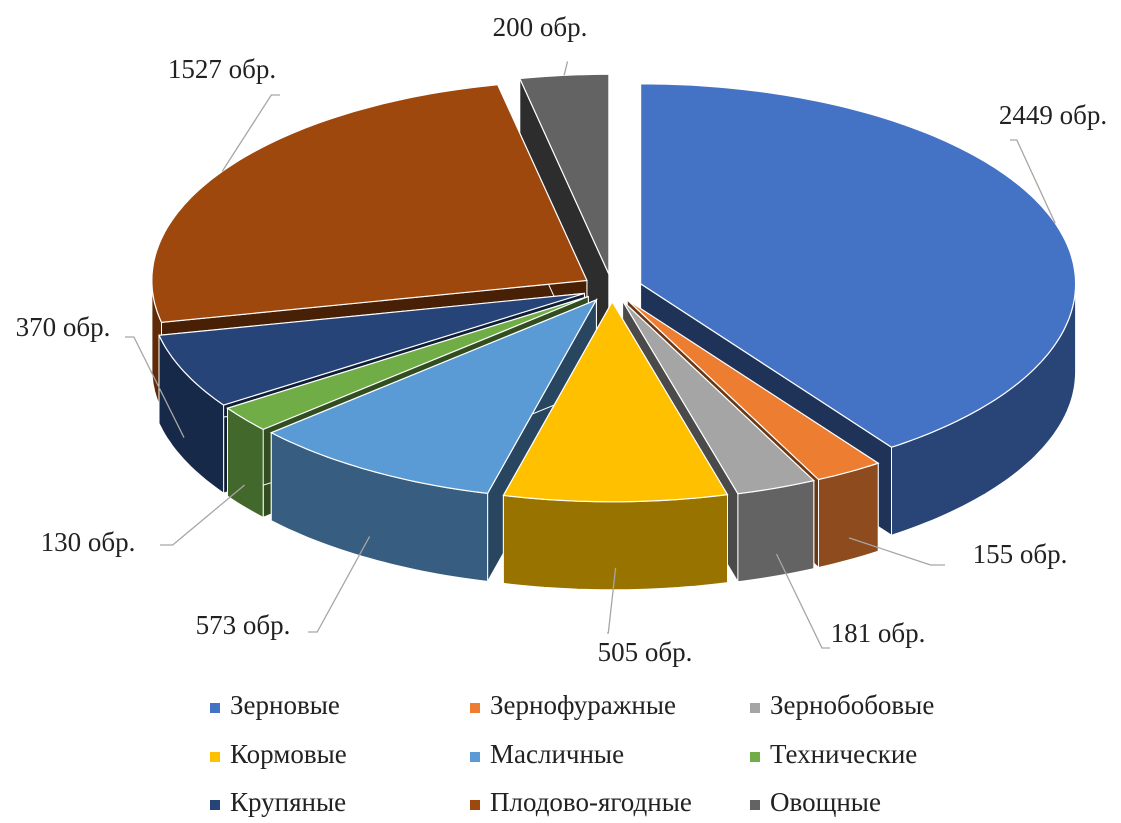 Image resolution: width=1121 pixels, height=823 pixels. Describe the element at coordinates (88, 542) in the screenshot. I see `data-label: 130 обр.` at that location.